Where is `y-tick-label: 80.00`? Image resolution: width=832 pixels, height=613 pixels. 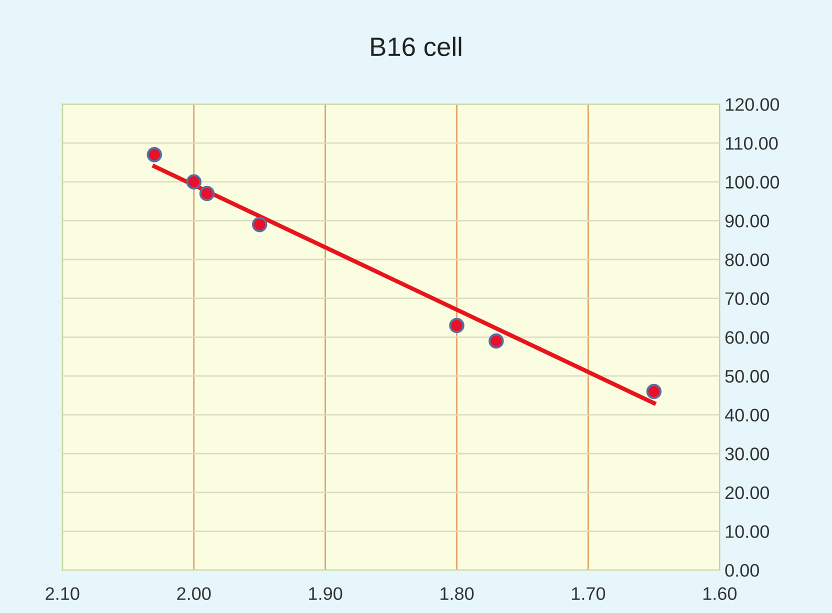 y-tick-label: 80.00 is located at coordinates (747, 259).